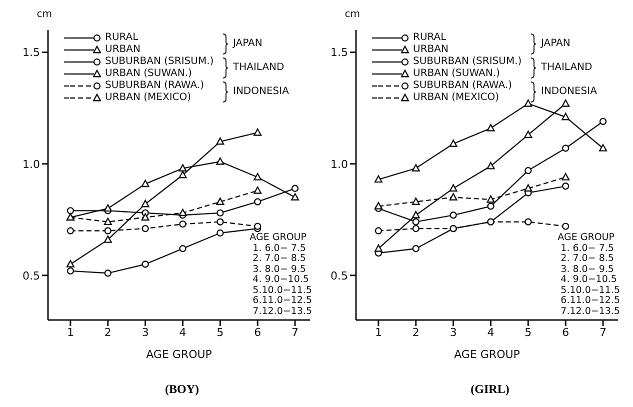 The width and height of the screenshot is (633, 407). What do you see at coordinates (490, 389) in the screenshot?
I see `text: (GIRL)` at bounding box center [490, 389].